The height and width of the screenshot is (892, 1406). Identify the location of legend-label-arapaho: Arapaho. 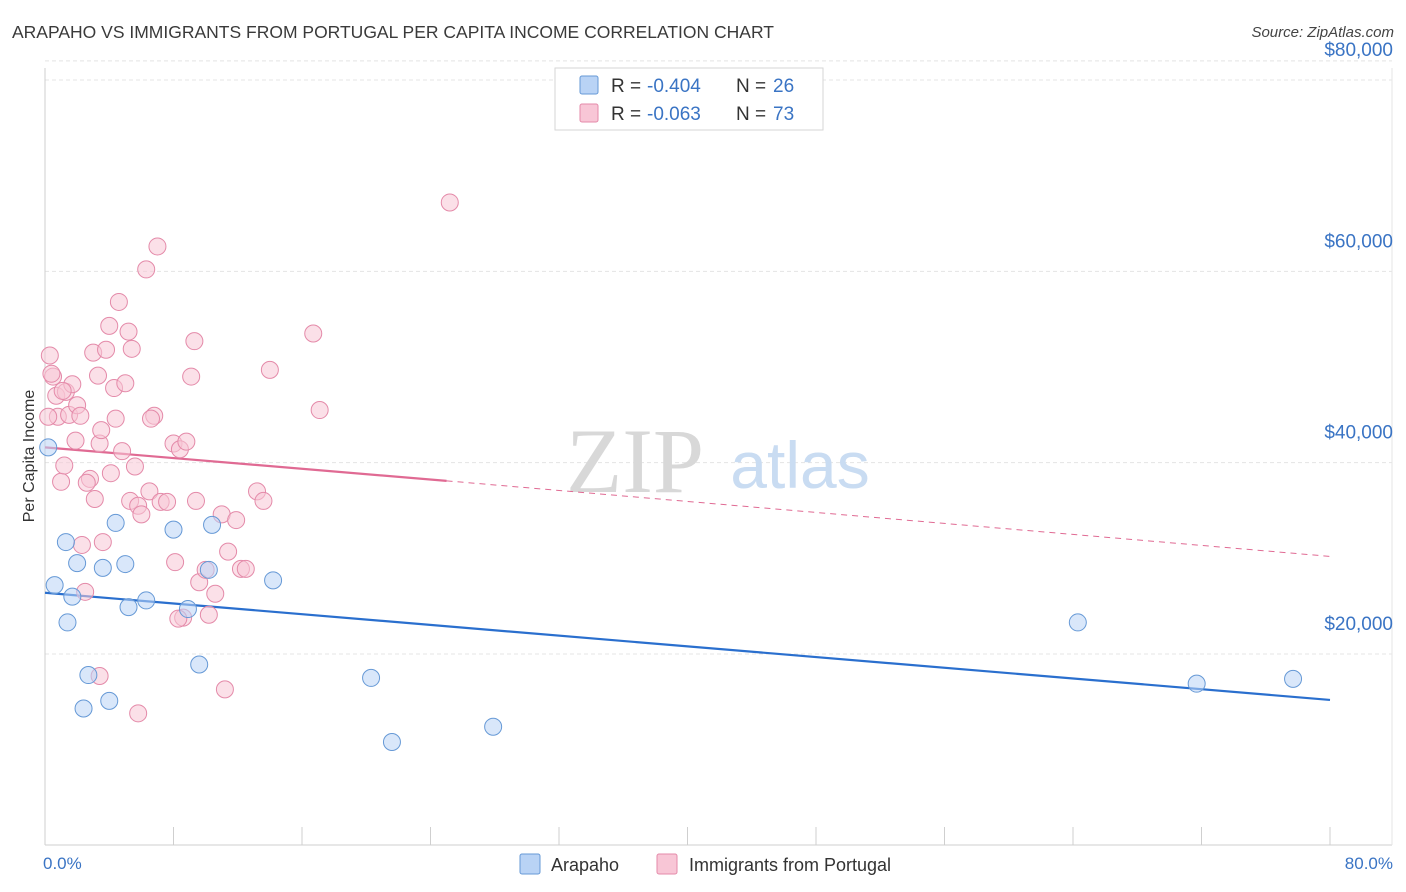
(585, 865).